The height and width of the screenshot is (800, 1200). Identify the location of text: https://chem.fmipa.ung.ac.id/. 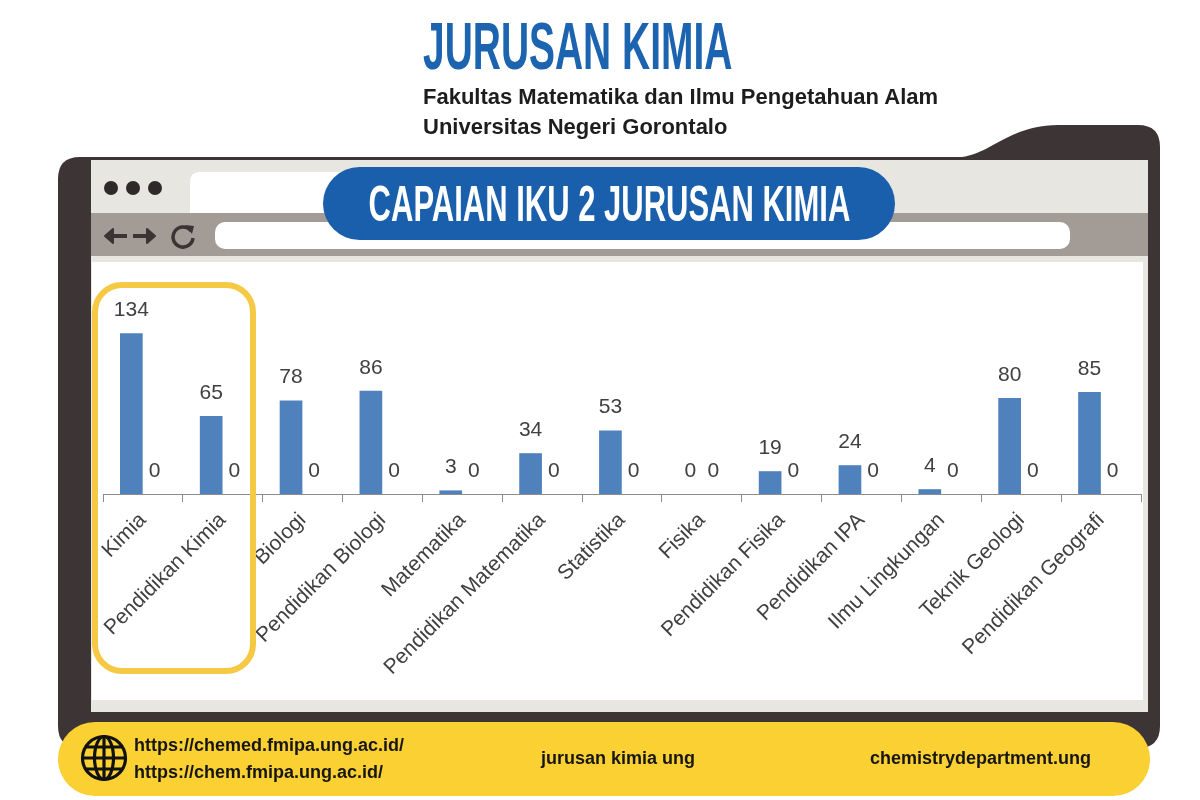
(259, 772).